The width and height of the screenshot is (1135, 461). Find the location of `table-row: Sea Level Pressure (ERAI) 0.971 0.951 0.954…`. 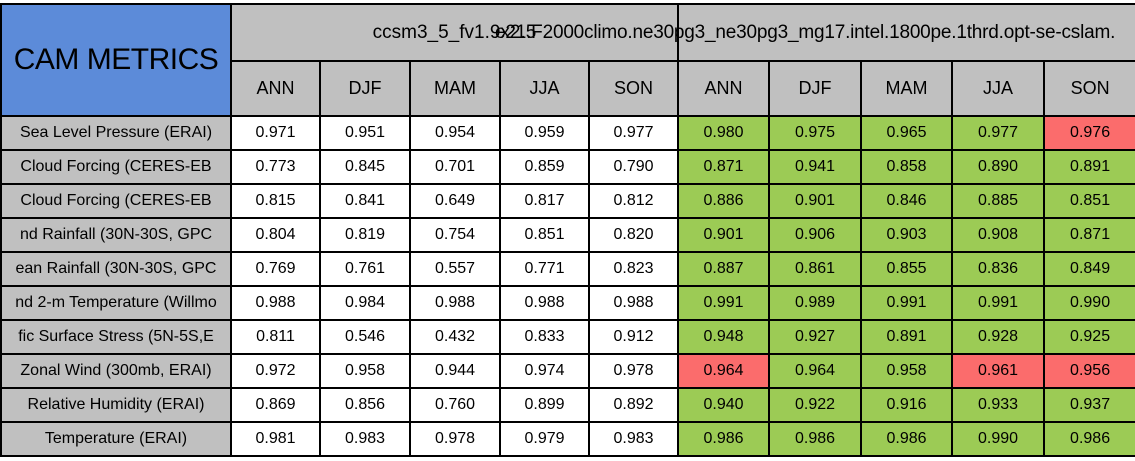

table-row: Sea Level Pressure (ERAI) 0.971 0.951 0.954… is located at coordinates (567, 133).